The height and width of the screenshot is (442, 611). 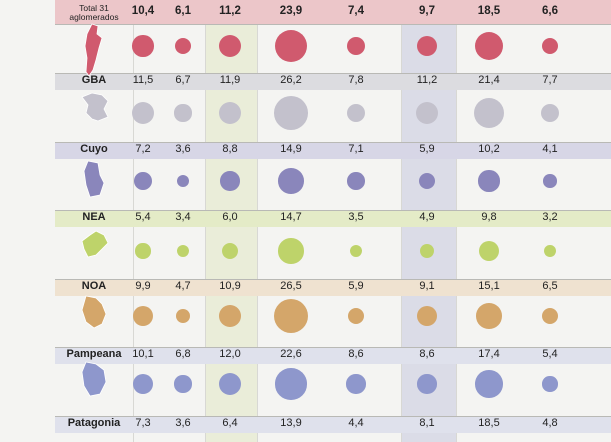 What do you see at coordinates (94, 217) in the screenshot?
I see `row-label-nea: NEA` at bounding box center [94, 217].